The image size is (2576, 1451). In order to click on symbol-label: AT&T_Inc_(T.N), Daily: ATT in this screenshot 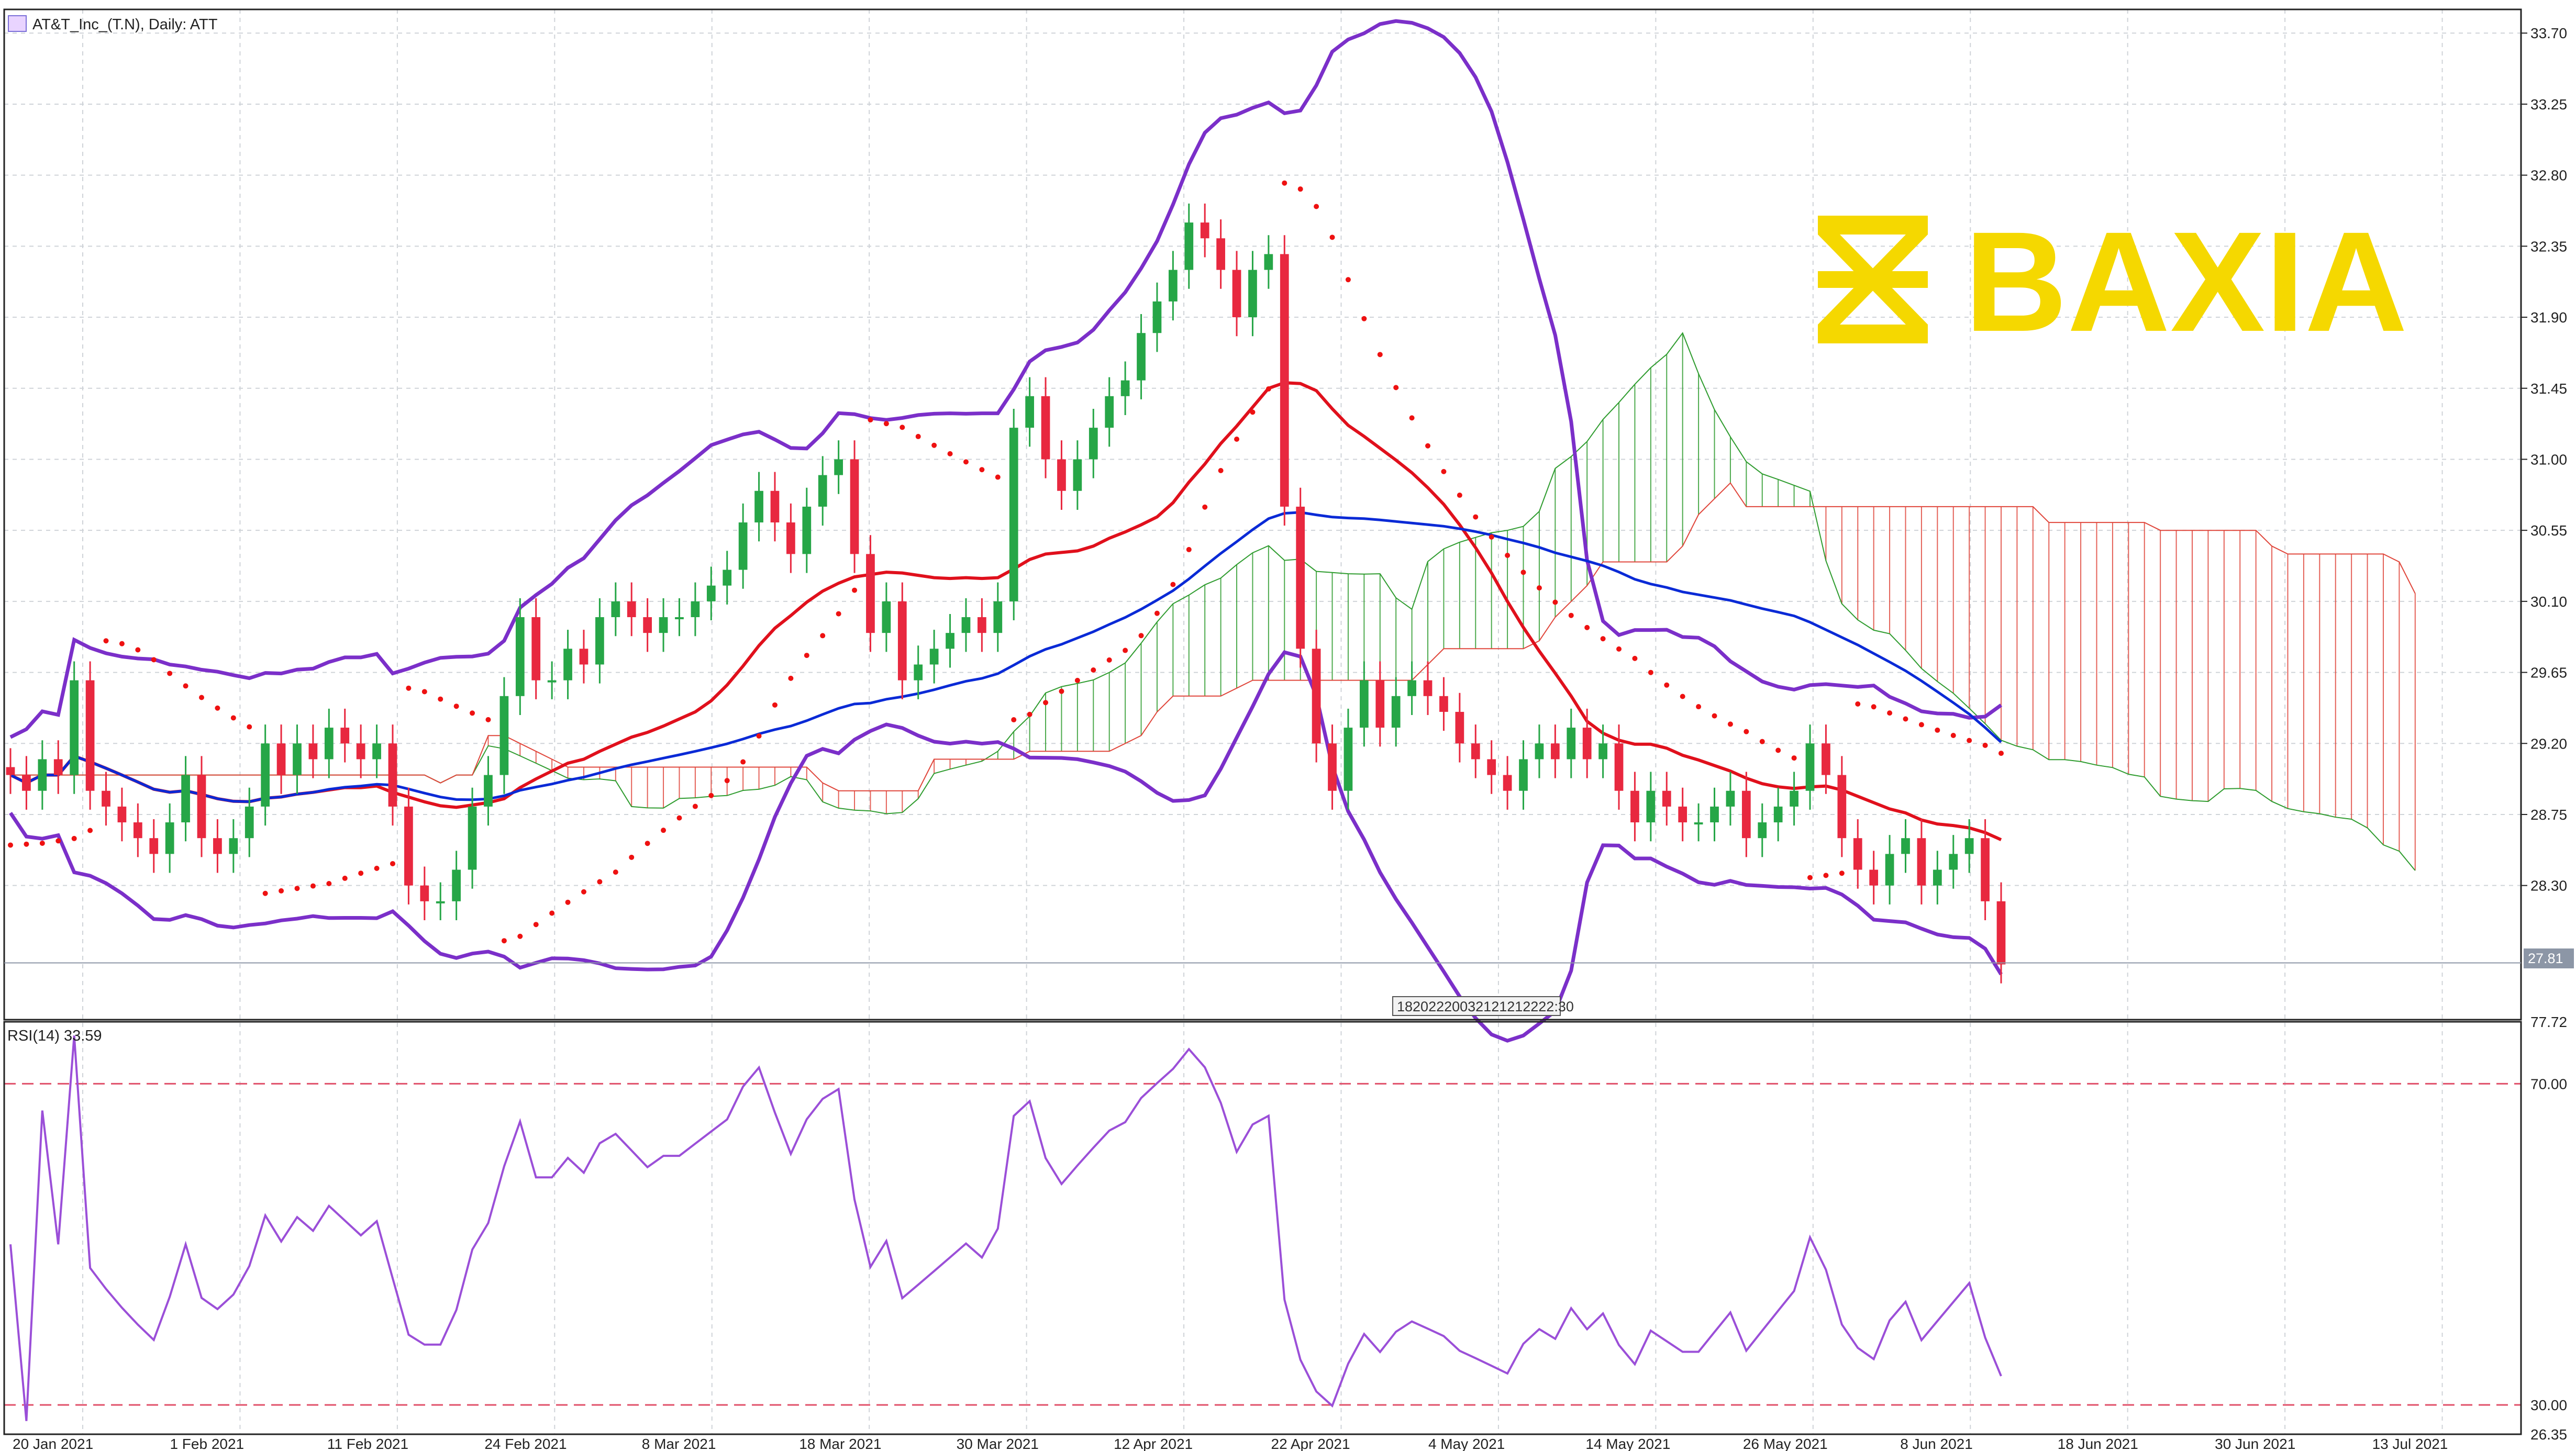, I will do `click(125, 25)`.